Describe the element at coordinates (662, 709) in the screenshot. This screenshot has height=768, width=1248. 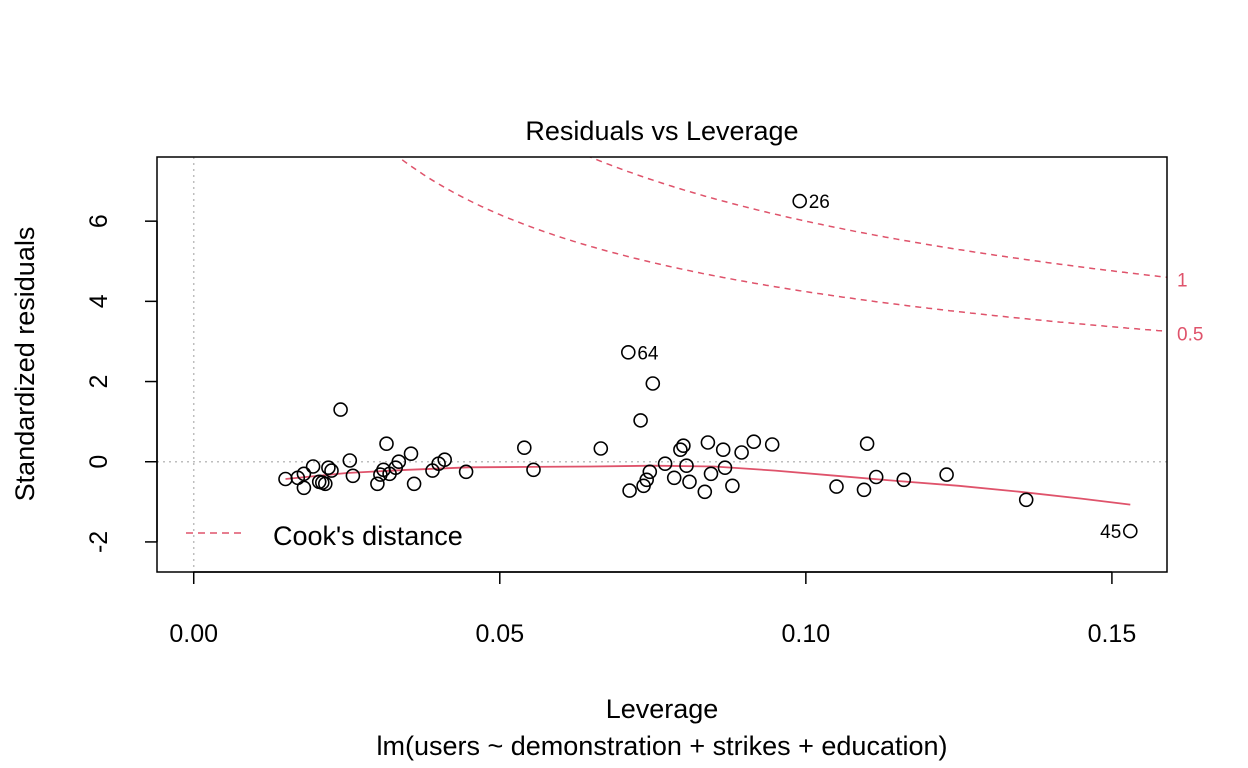
I see `x-axis-label: Leverage` at that location.